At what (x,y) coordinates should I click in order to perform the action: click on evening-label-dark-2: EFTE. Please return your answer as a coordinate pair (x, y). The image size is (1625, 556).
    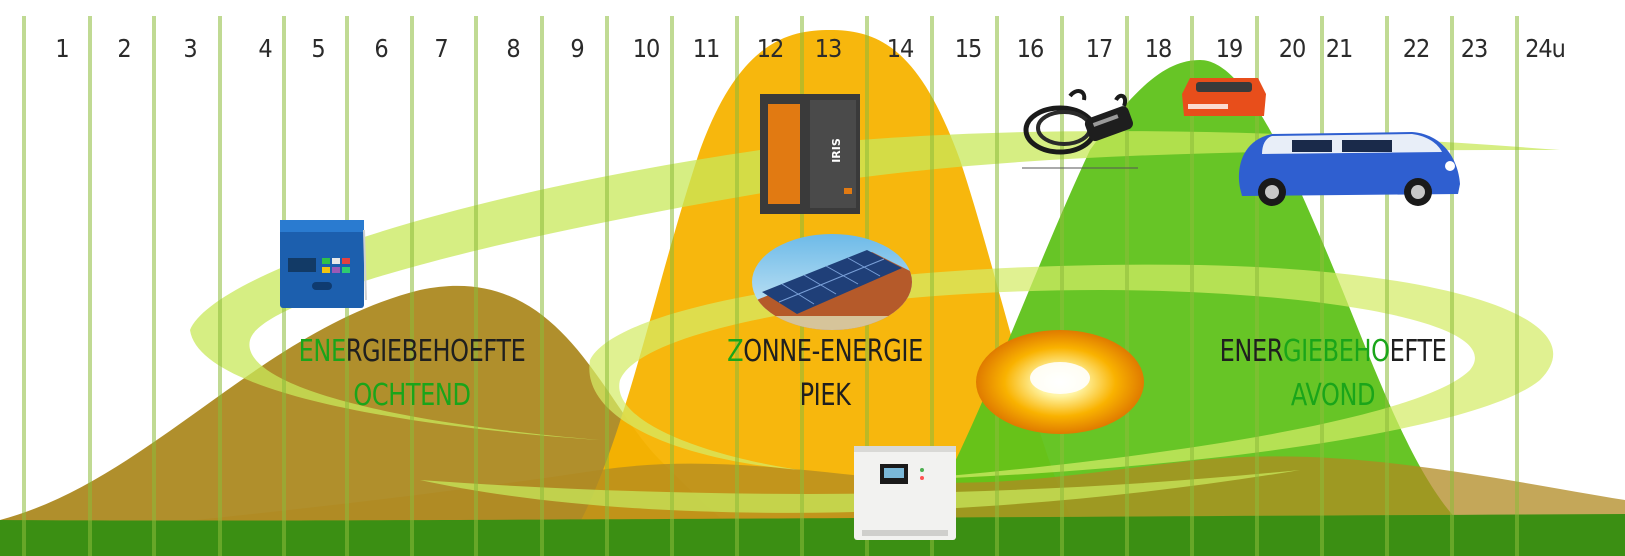
    Looking at the image, I should click on (1418, 351).